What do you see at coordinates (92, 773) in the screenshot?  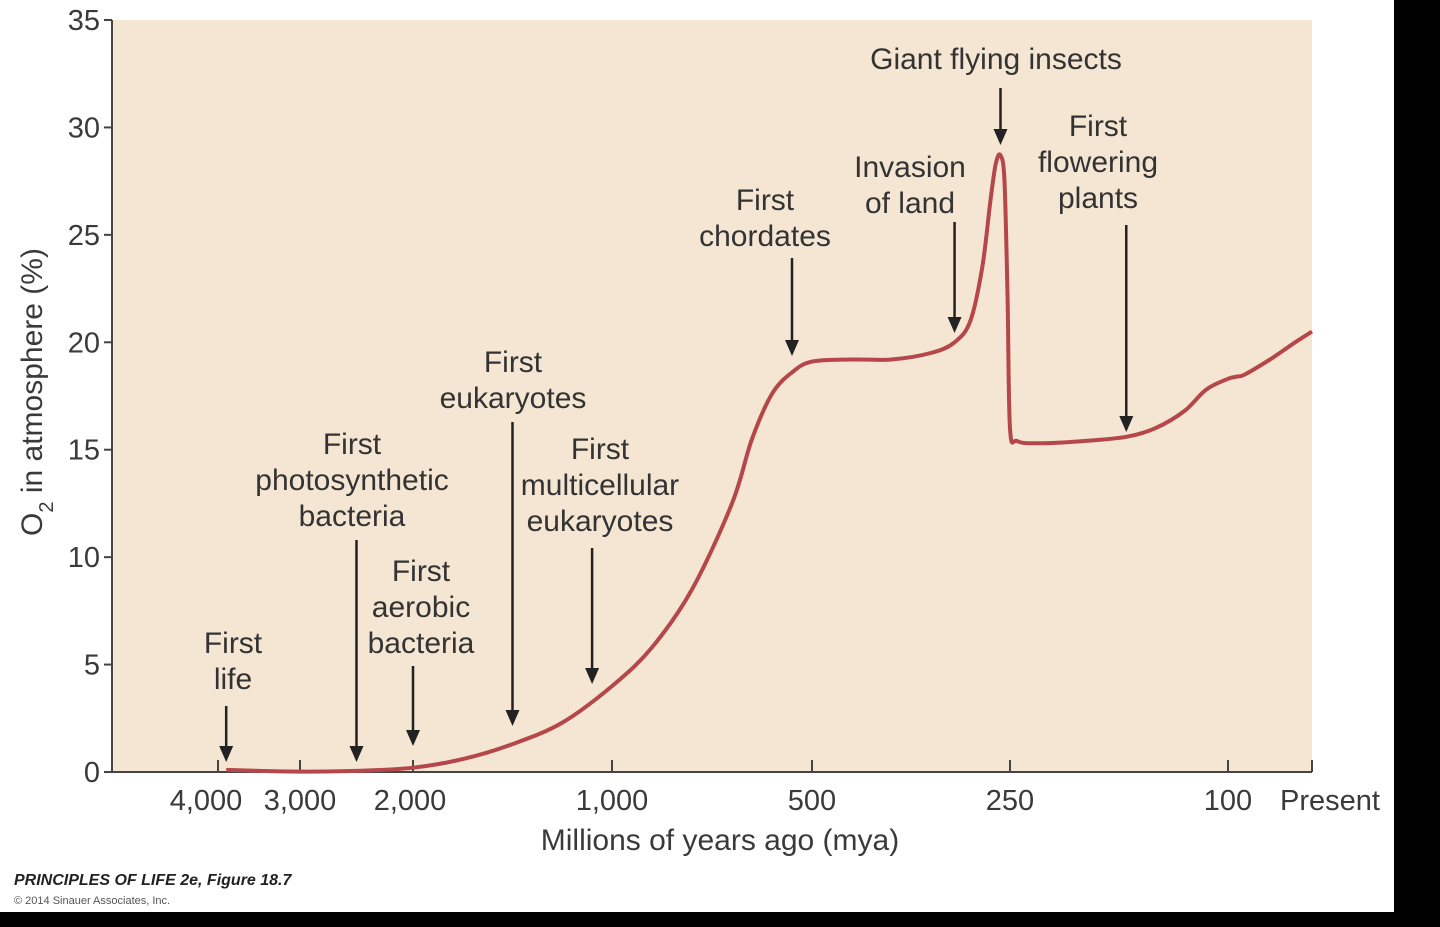 I see `y-tick-label: 0` at bounding box center [92, 773].